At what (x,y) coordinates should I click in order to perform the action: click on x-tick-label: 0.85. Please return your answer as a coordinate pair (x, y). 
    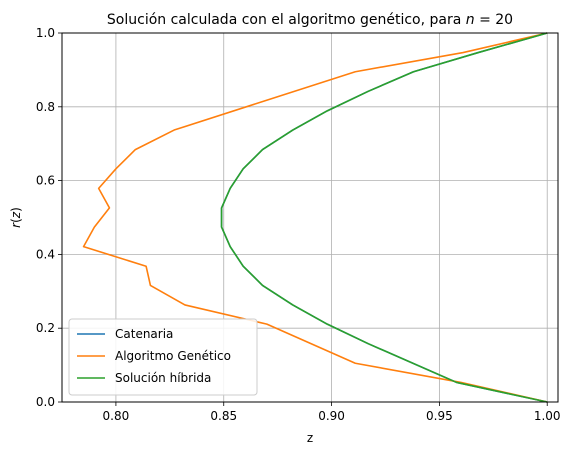
    Looking at the image, I should click on (223, 416).